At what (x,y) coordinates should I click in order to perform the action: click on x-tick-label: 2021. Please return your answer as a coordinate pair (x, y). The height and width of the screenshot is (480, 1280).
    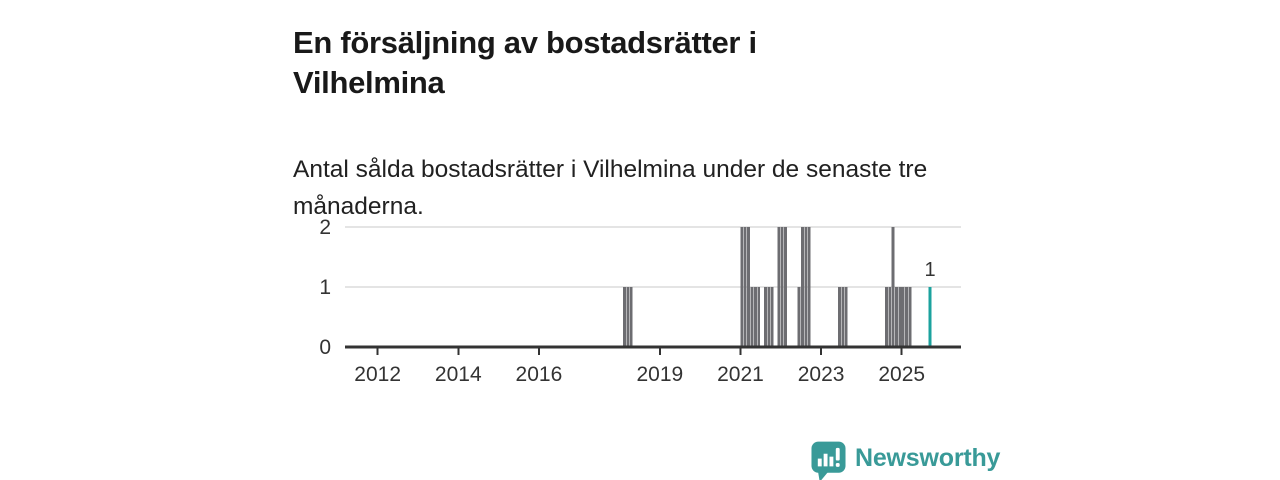
    Looking at the image, I should click on (740, 374).